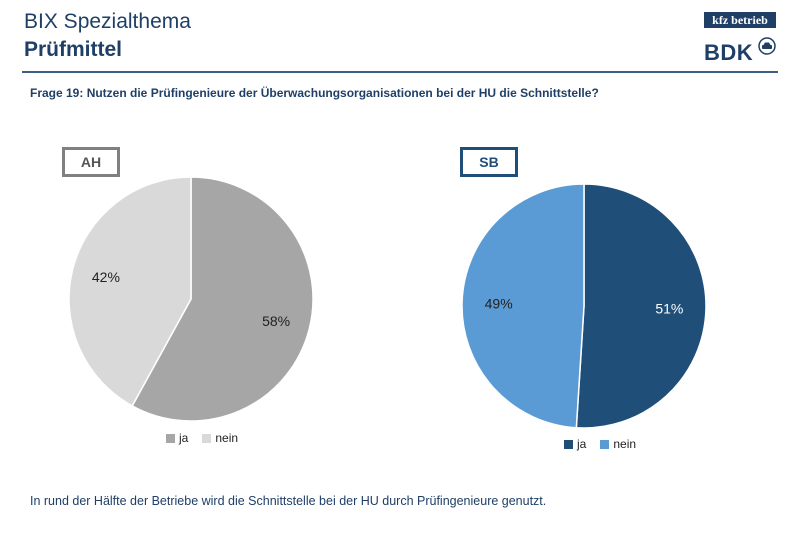 The image size is (800, 533). I want to click on bdk-logo: BDK, so click(729, 52).